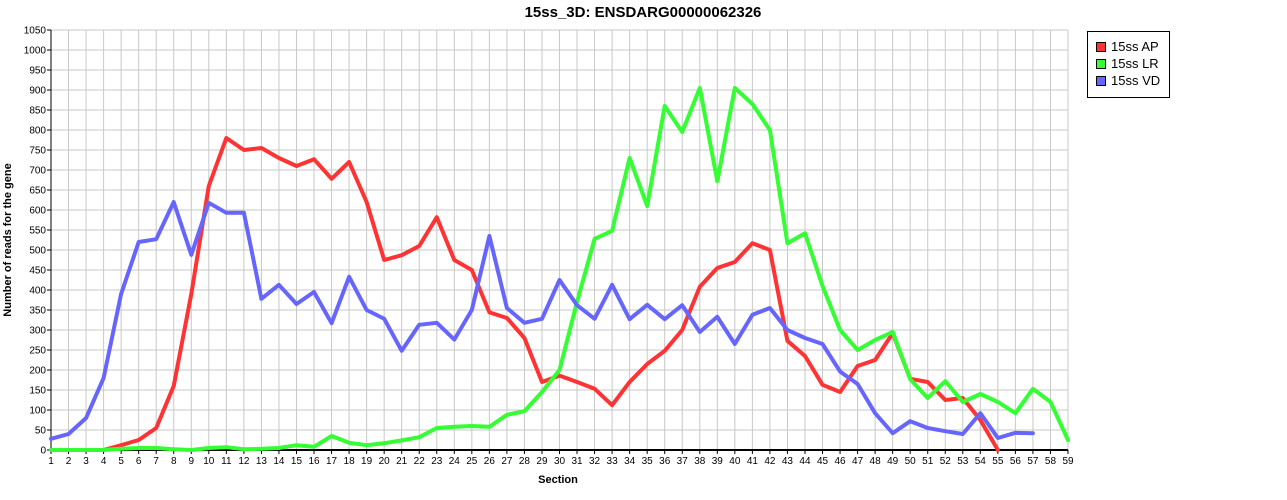 The image size is (1287, 500). I want to click on x-tick-label: 12, so click(244, 461).